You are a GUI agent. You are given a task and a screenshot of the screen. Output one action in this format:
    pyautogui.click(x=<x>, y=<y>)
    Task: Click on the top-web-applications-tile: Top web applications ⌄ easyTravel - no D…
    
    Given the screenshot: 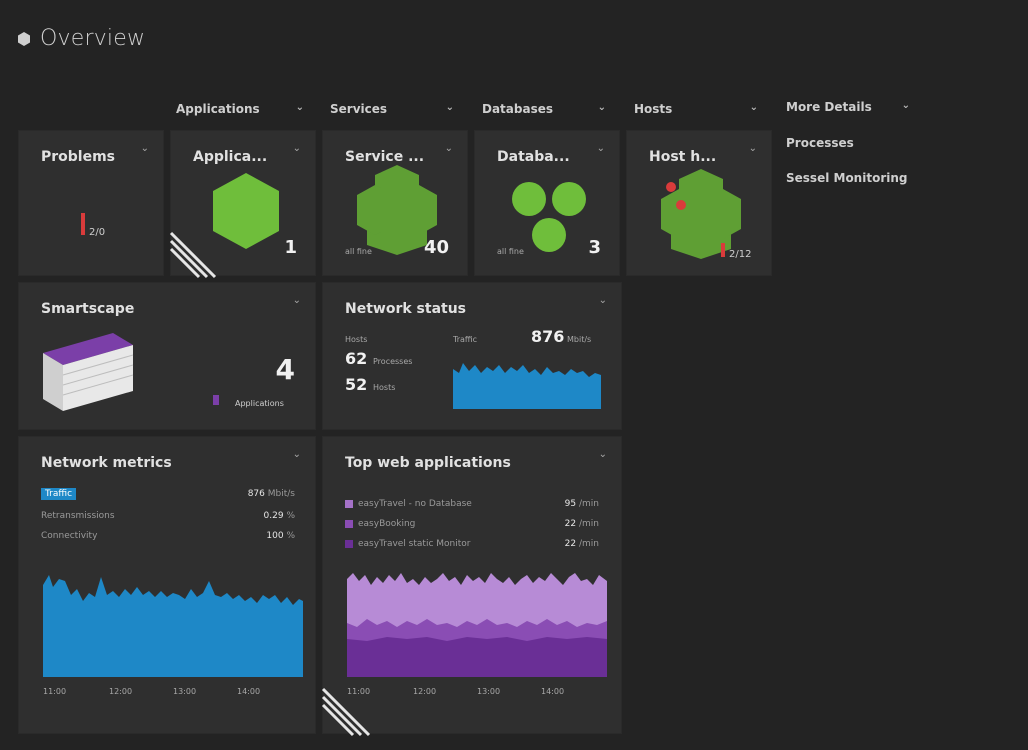 What is the action you would take?
    pyautogui.click(x=471, y=586)
    